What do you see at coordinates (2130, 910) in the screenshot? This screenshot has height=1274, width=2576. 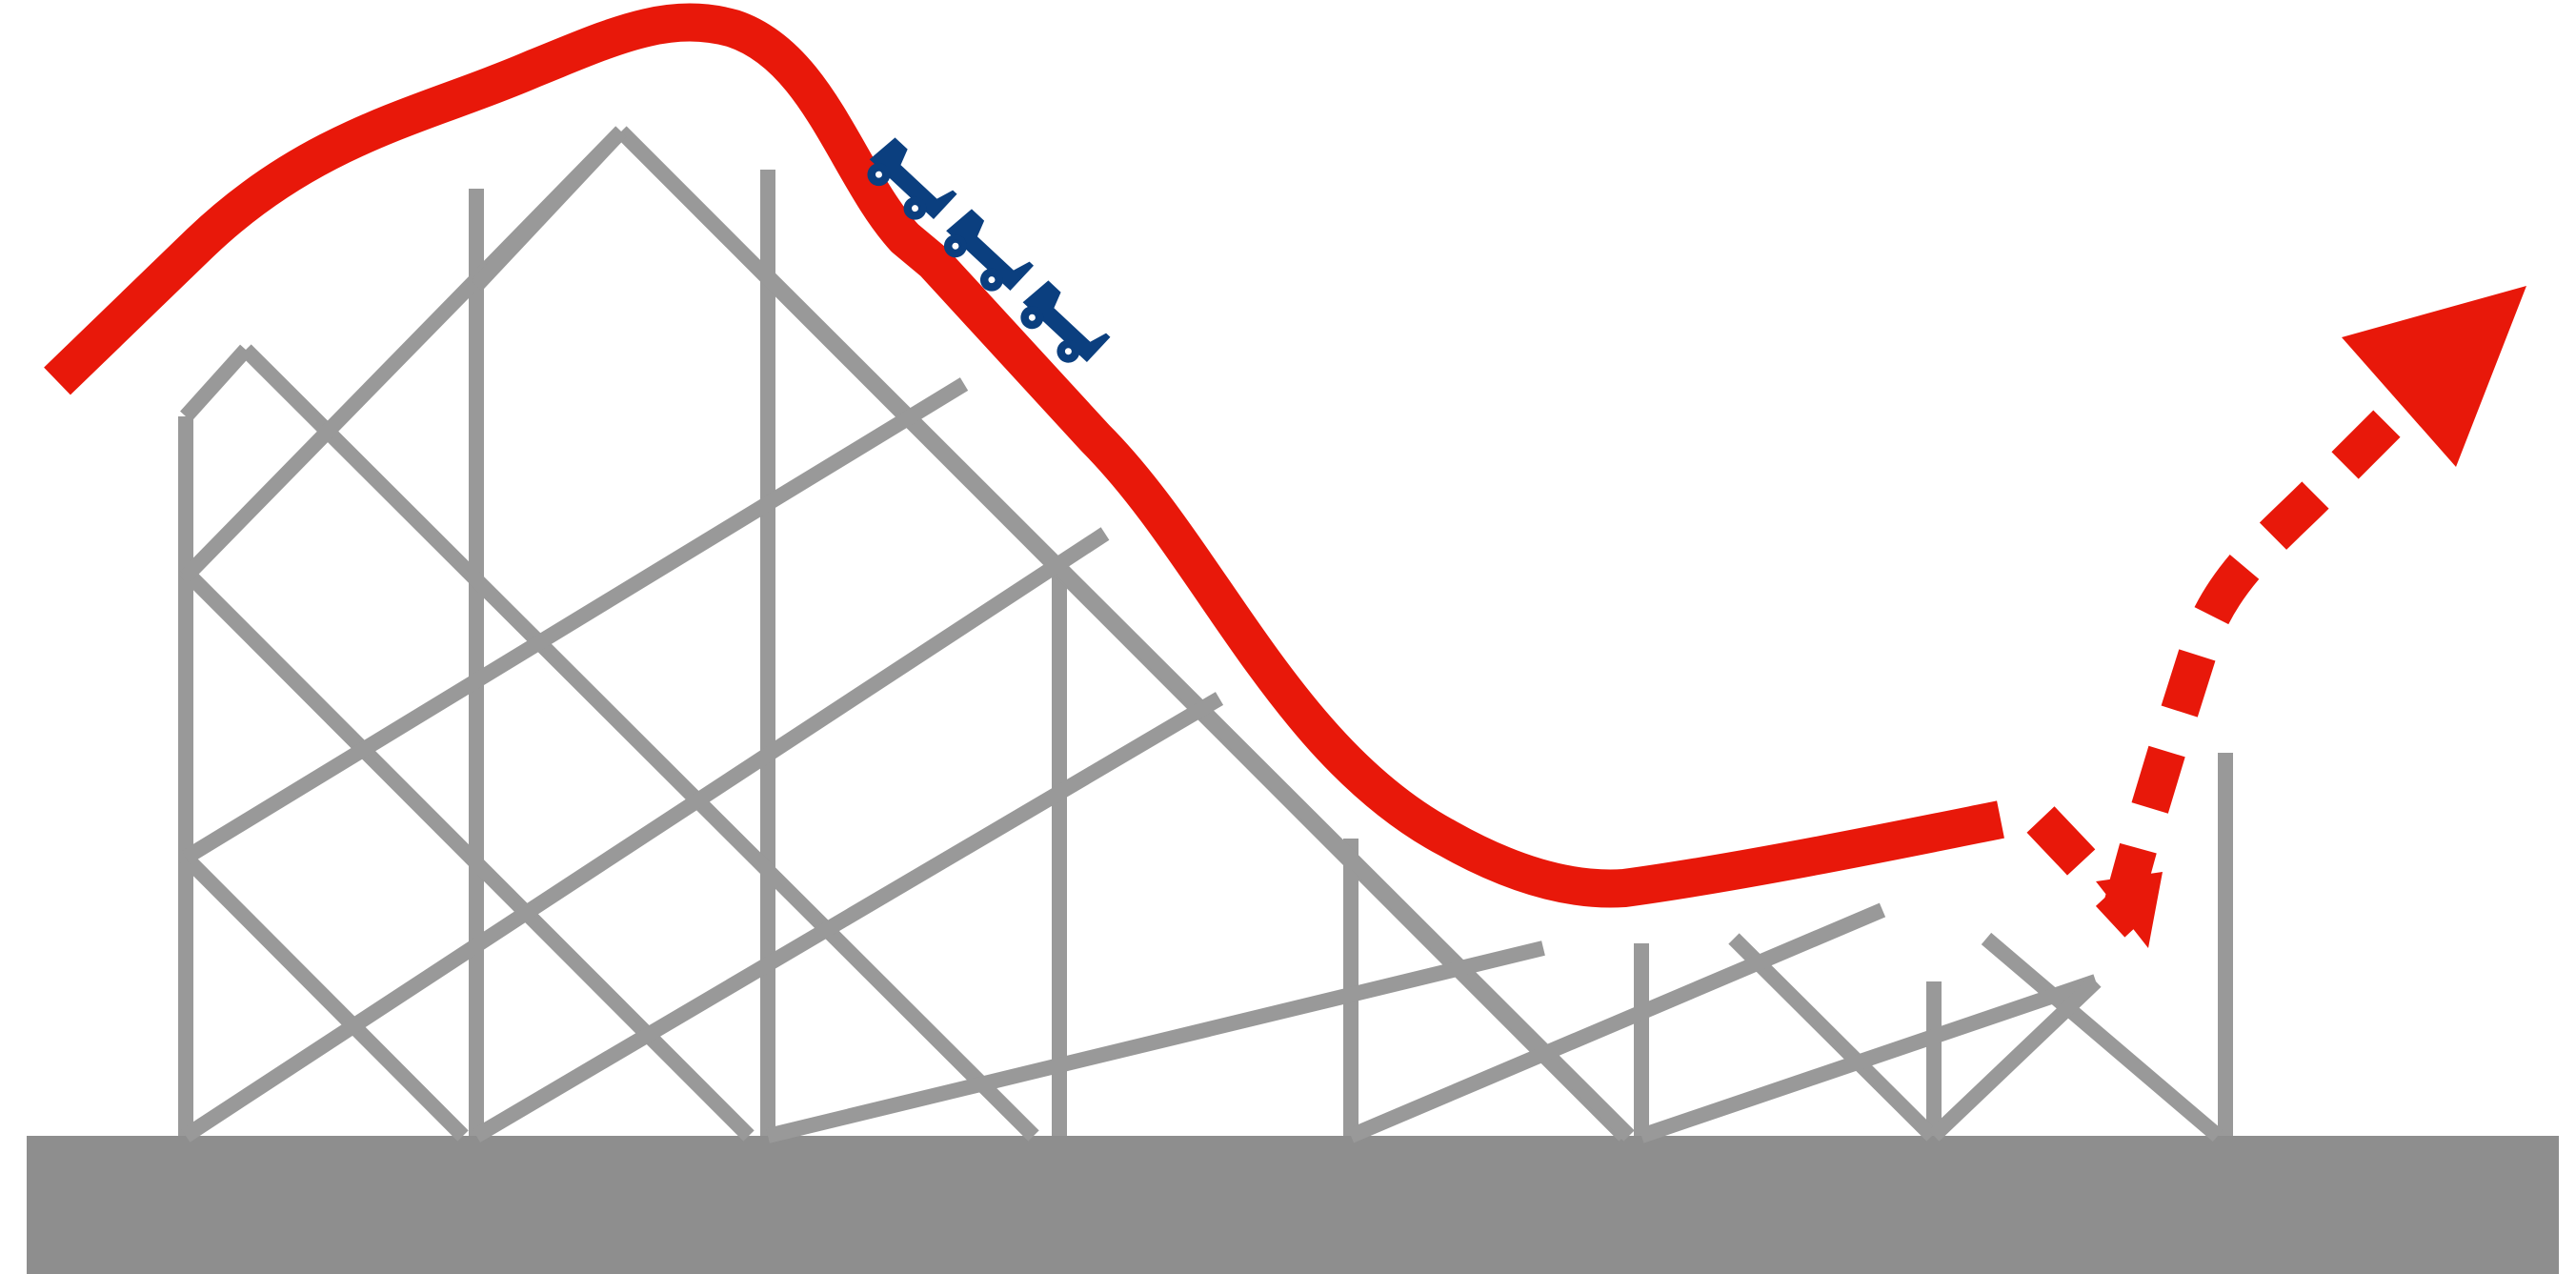 I see `arrow-down-icon` at bounding box center [2130, 910].